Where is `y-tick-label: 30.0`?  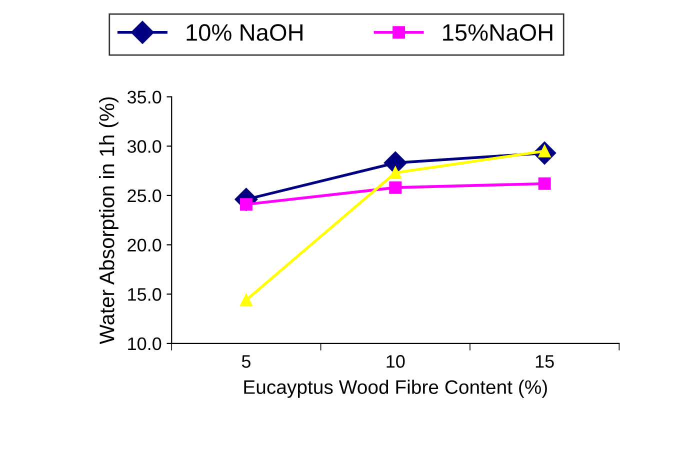 y-tick-label: 30.0 is located at coordinates (144, 146).